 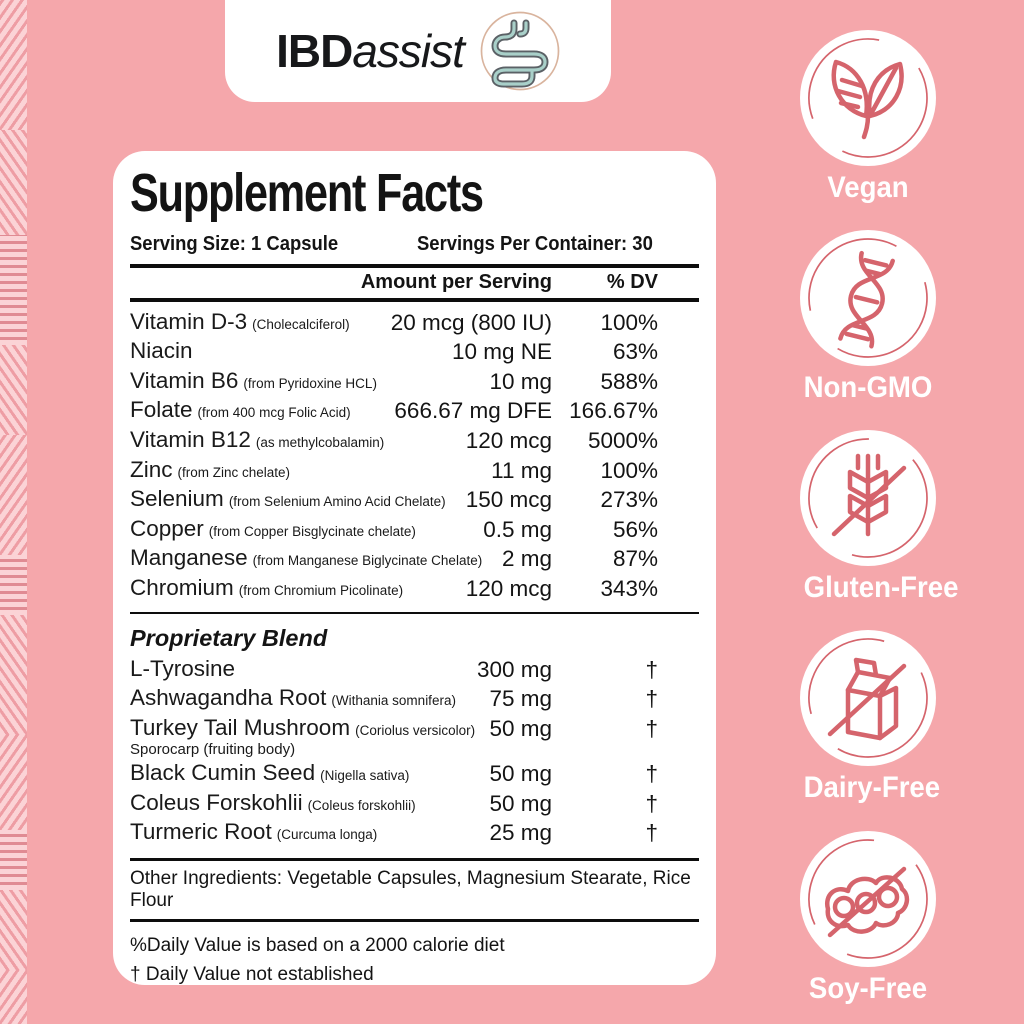 I want to click on nutrient-row: Zinc (from Zinc chelate) 11 mg 100%, so click(x=414, y=471).